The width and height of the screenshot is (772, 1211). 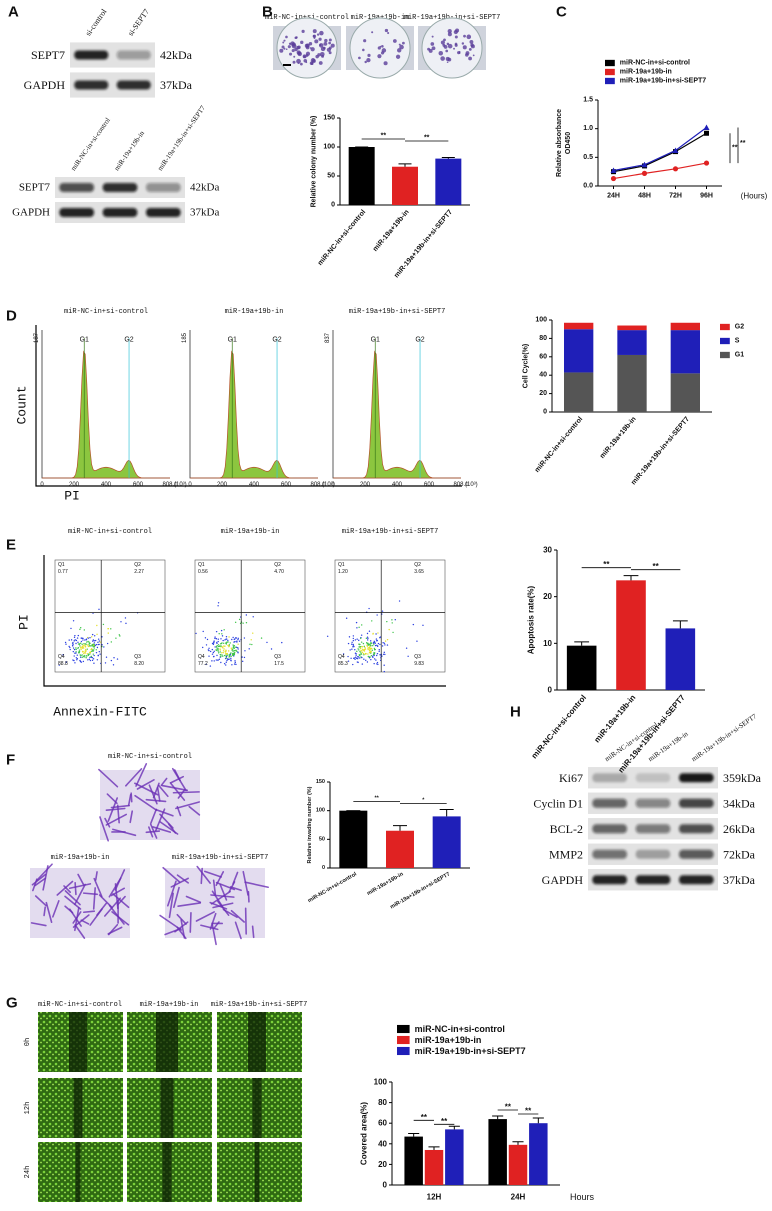 What do you see at coordinates (267, 12) in the screenshot?
I see `panel-label: B` at bounding box center [267, 12].